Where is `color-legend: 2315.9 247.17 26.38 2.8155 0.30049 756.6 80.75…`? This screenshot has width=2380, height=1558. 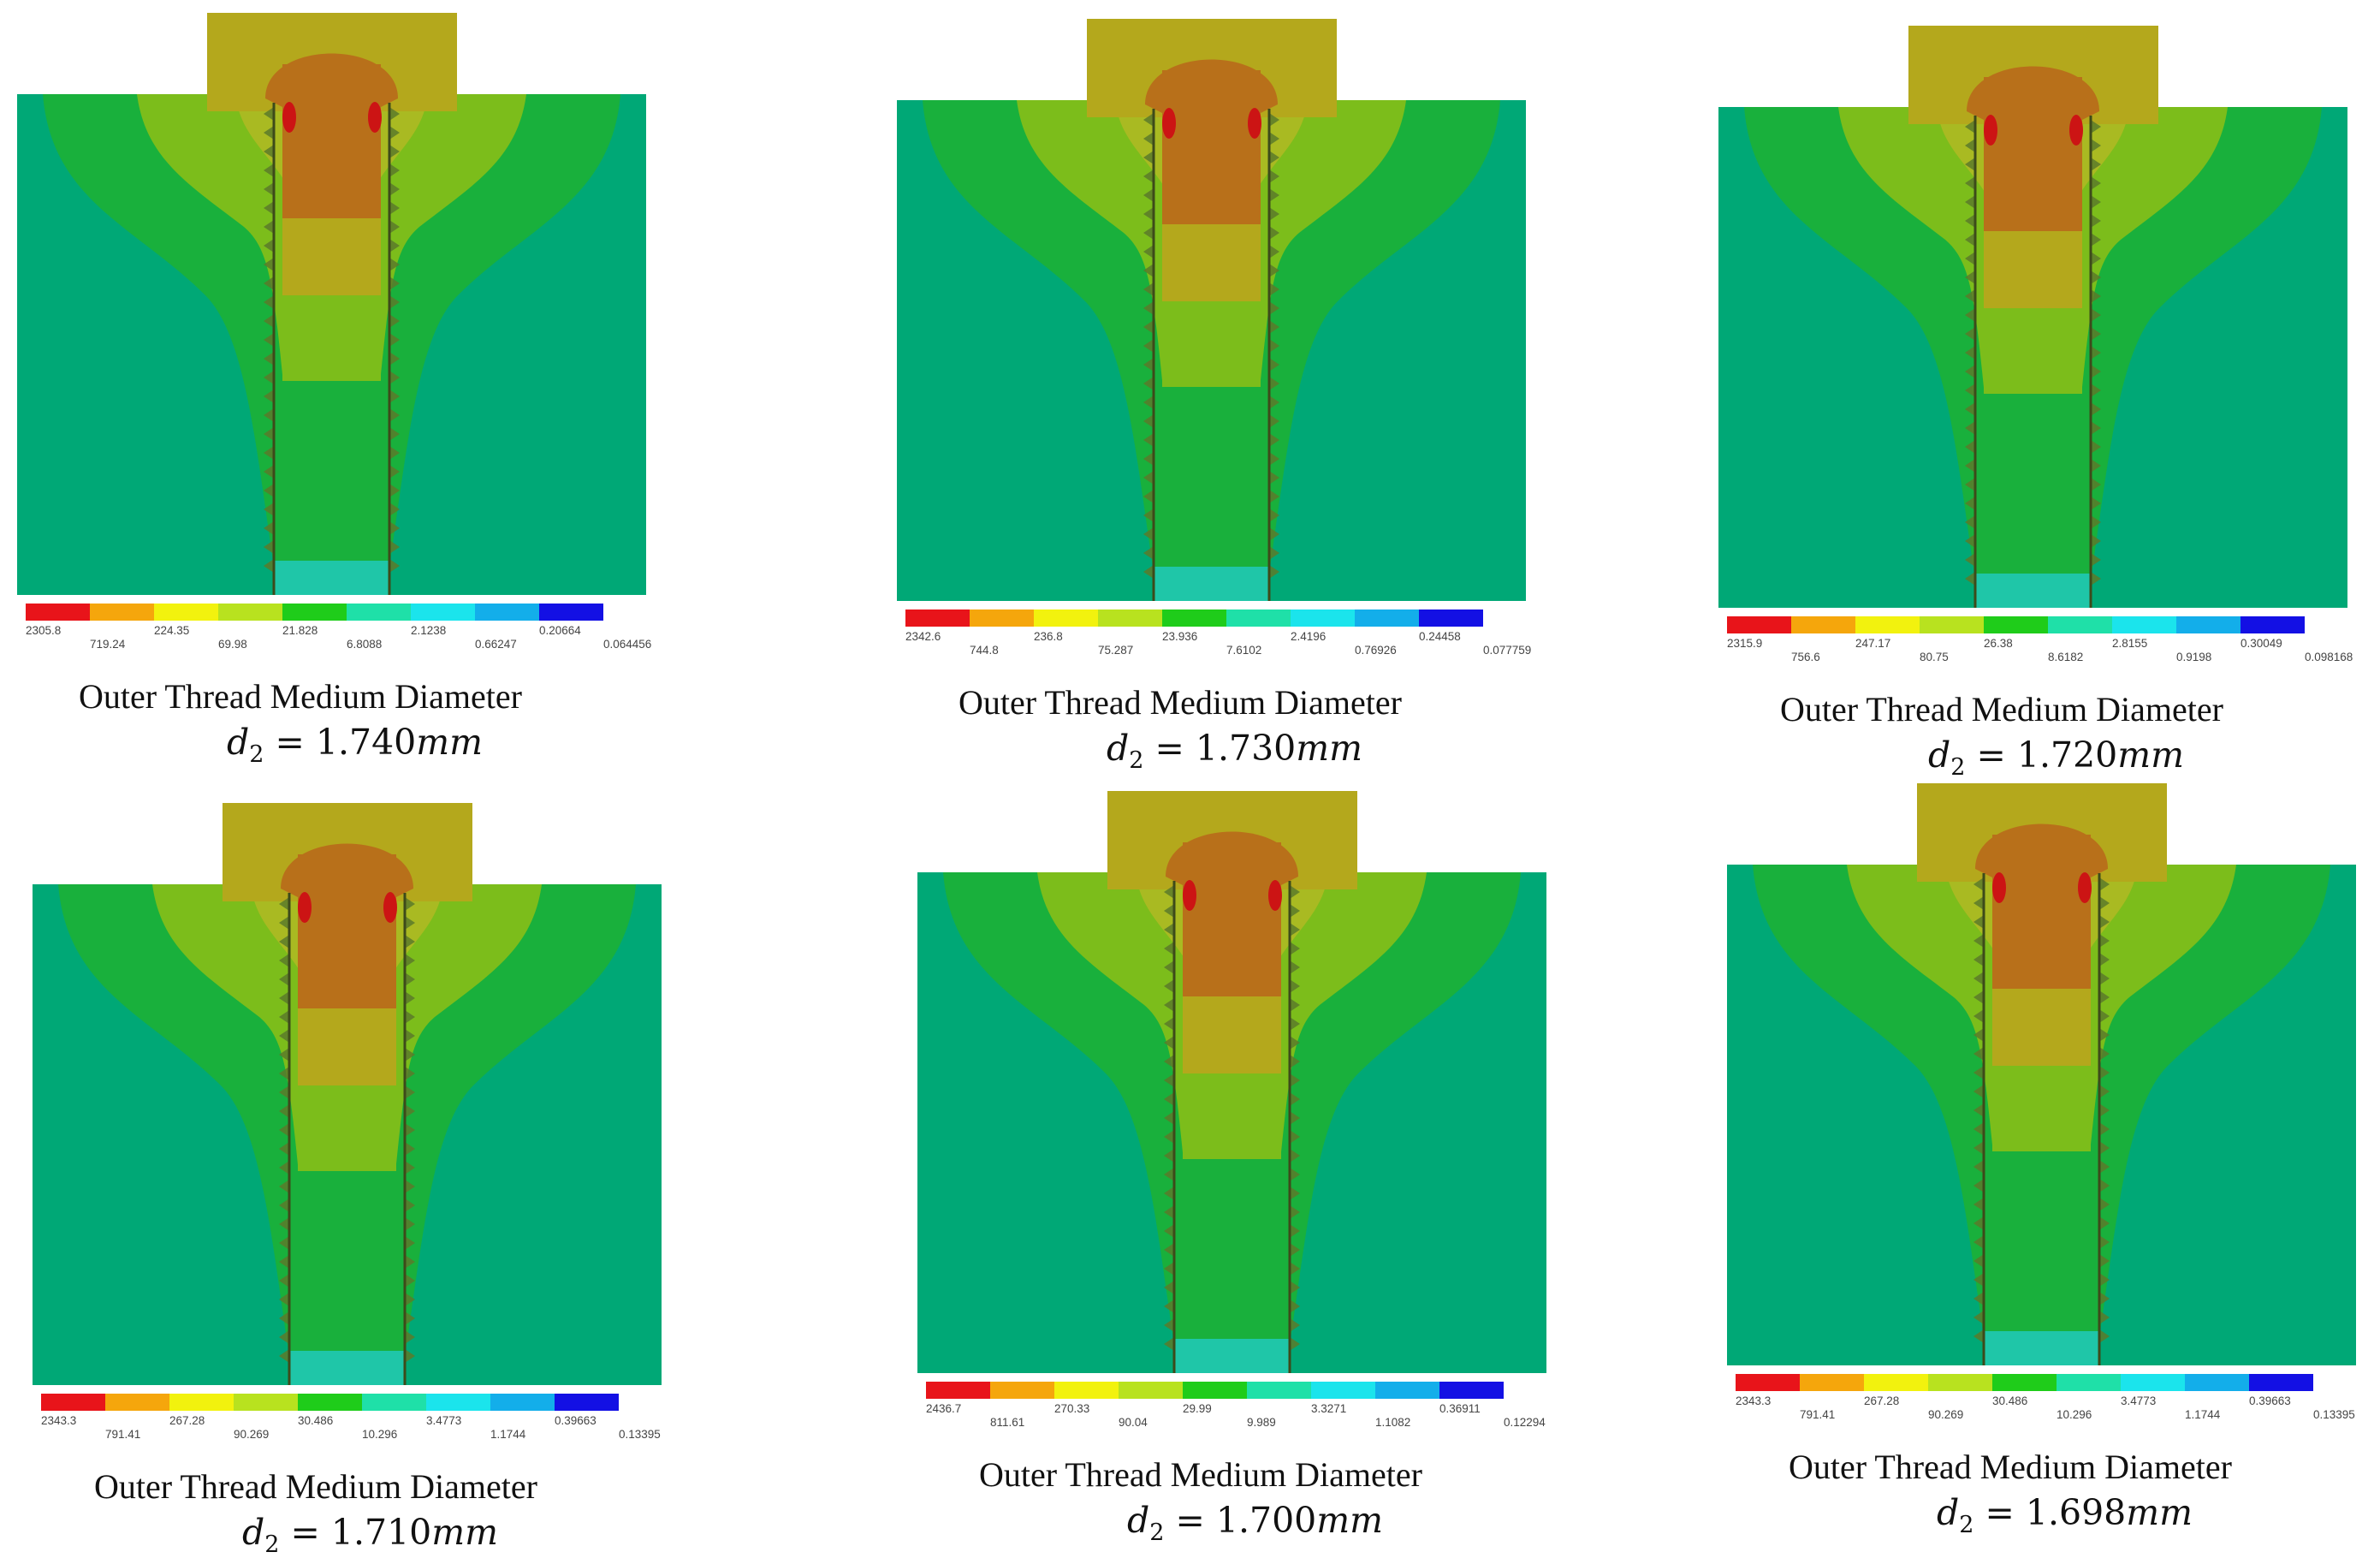 color-legend: 2315.9 247.17 26.38 2.8155 0.30049 756.6 80.75… is located at coordinates (2040, 639).